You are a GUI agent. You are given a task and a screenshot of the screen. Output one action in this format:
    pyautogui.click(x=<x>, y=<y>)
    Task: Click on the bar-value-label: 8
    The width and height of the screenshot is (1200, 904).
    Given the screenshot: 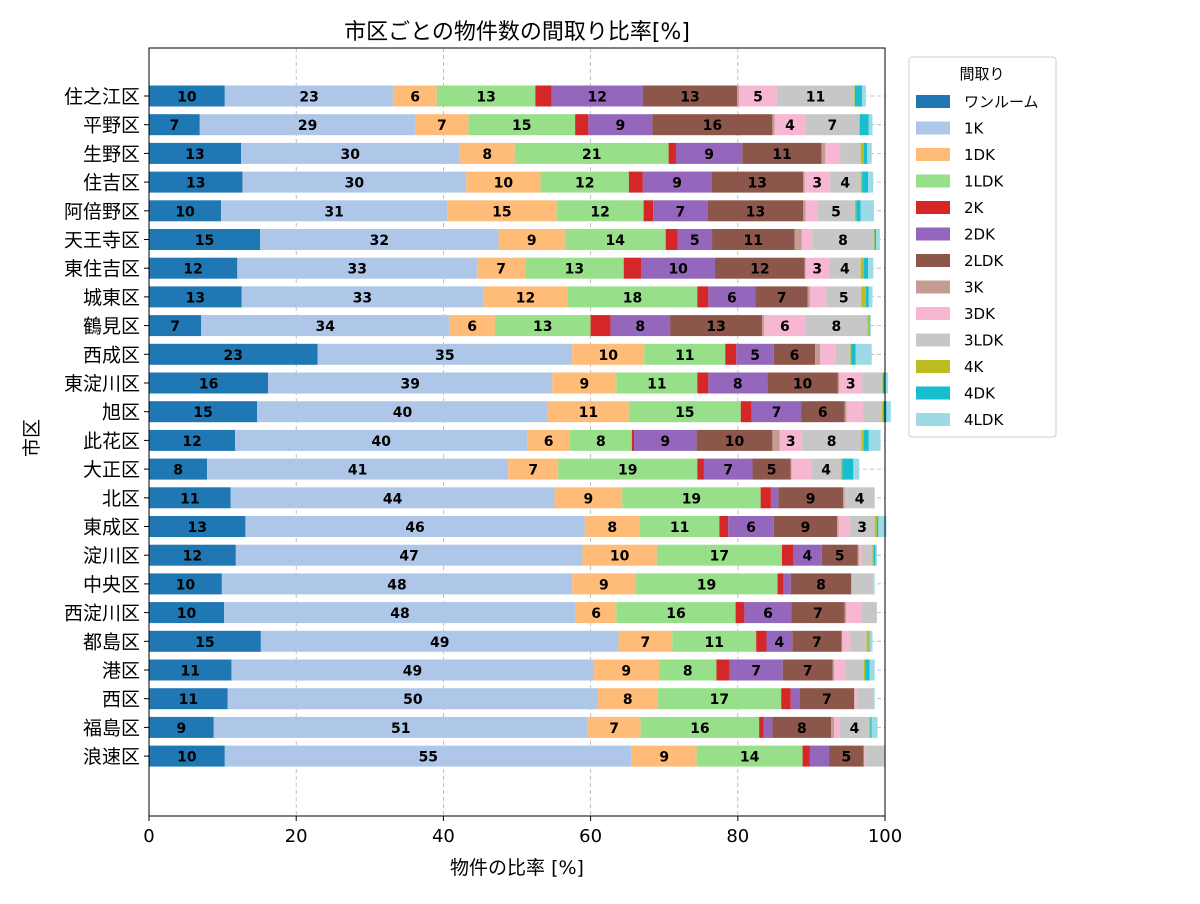 What is the action you would take?
    pyautogui.click(x=640, y=327)
    